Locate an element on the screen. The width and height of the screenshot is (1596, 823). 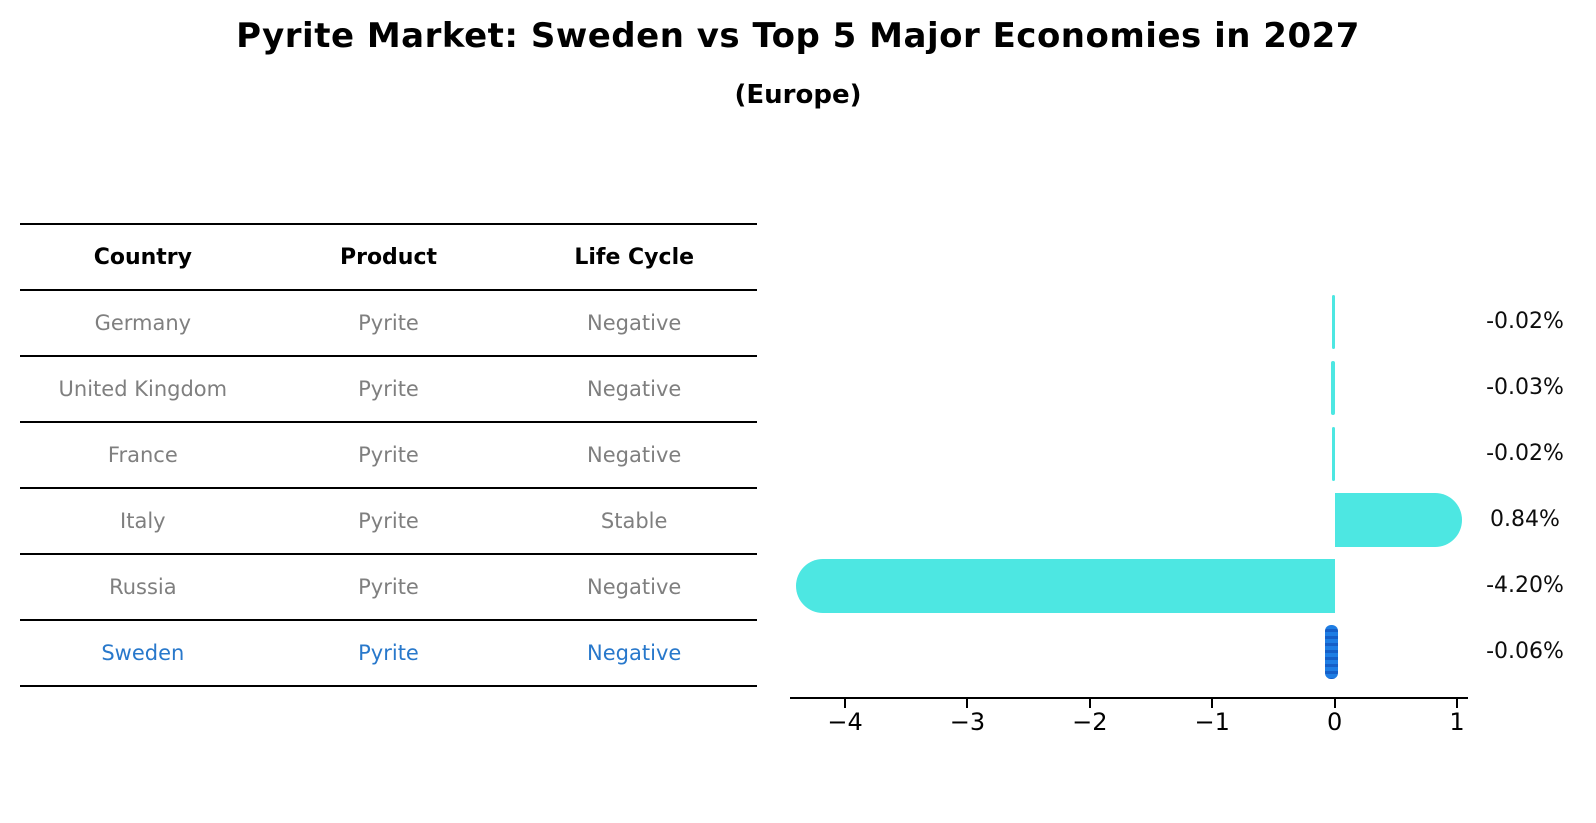
value-label-italy: 0.84% is located at coordinates (1525, 519).